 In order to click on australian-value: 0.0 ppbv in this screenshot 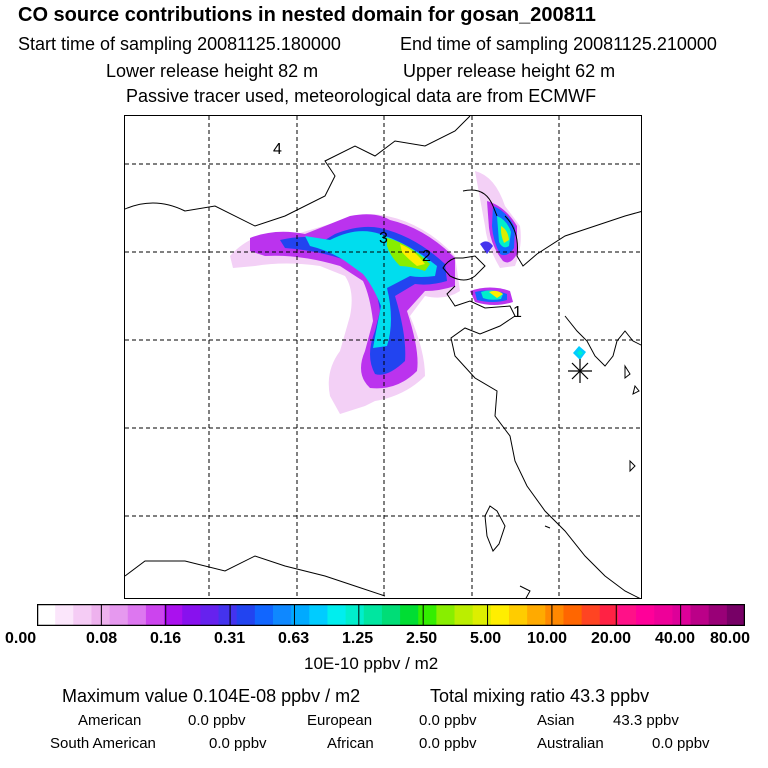, I will do `click(681, 743)`.